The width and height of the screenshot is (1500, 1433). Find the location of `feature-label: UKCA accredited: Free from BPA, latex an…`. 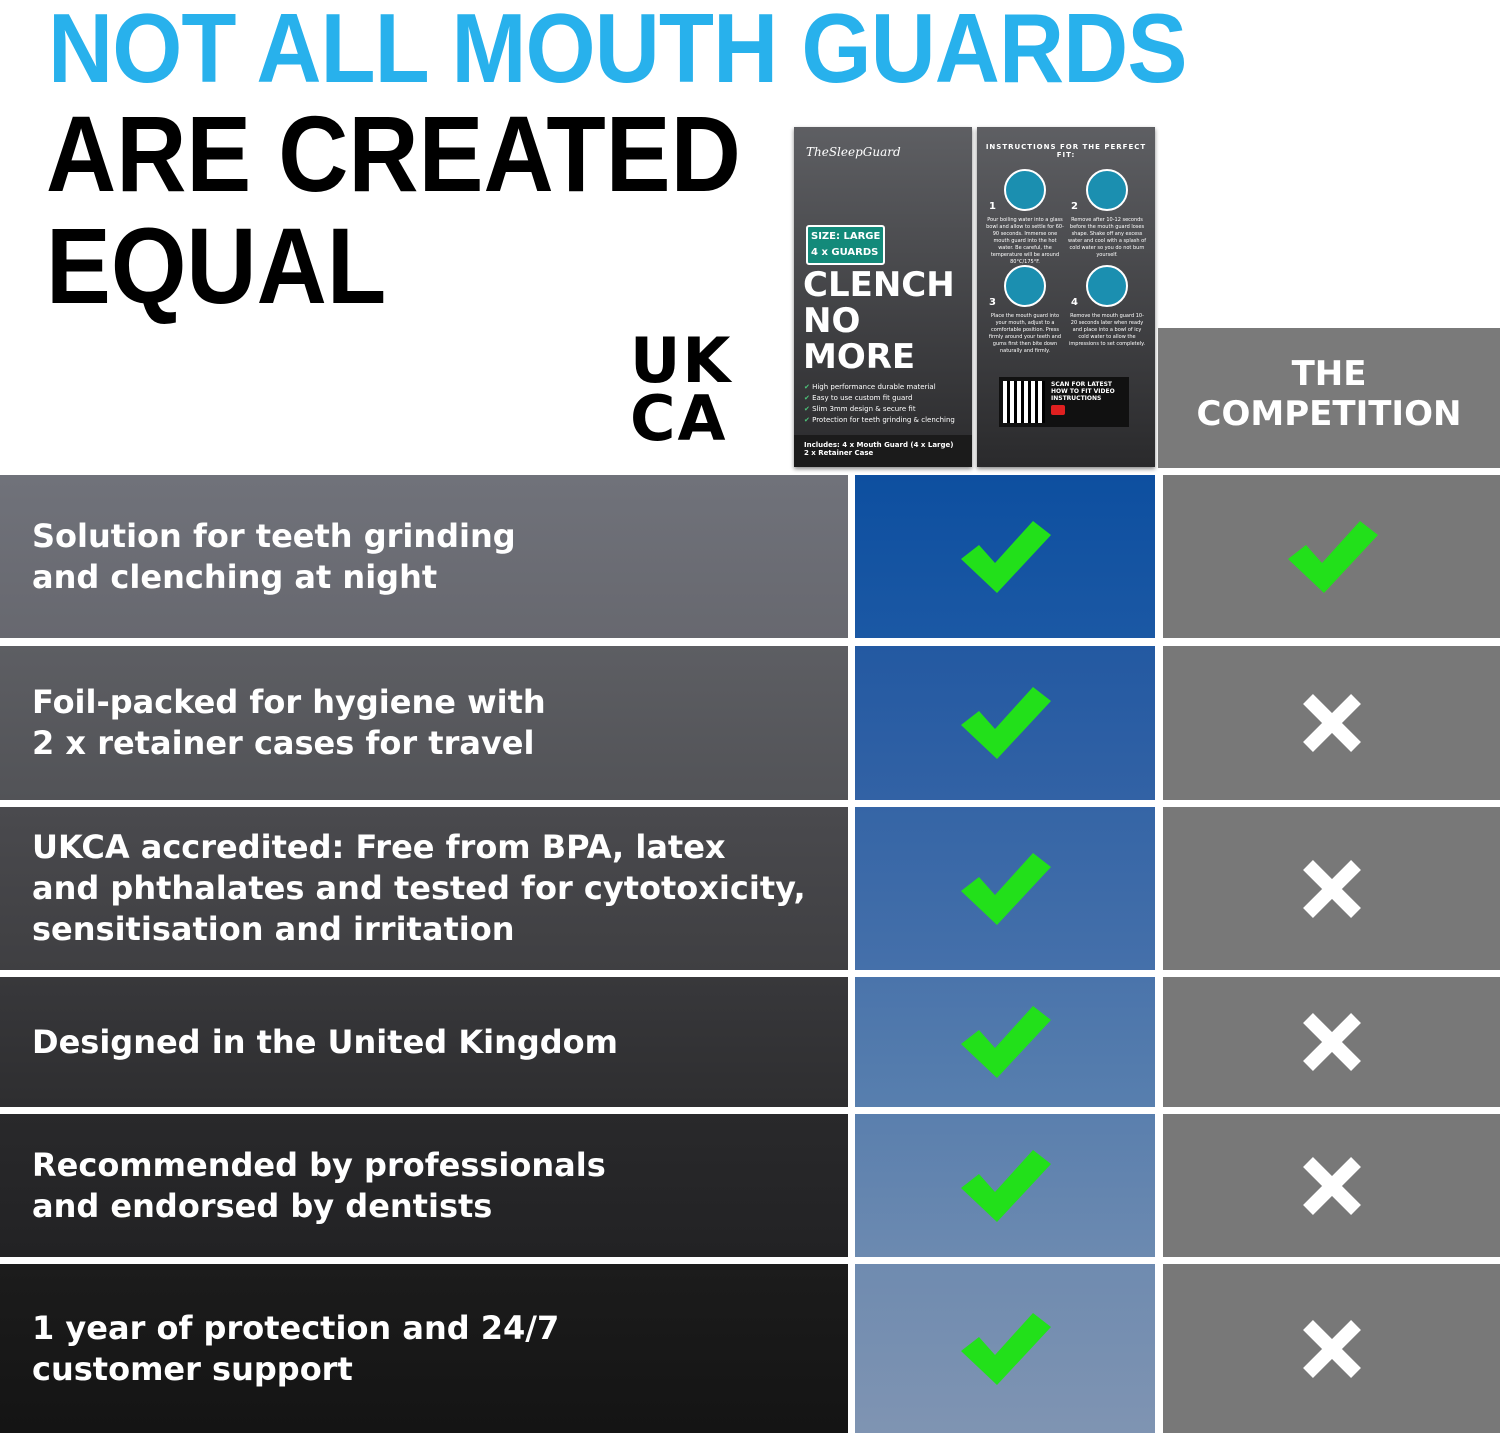

feature-label: UKCA accredited: Free from BPA, latex an… is located at coordinates (424, 888).